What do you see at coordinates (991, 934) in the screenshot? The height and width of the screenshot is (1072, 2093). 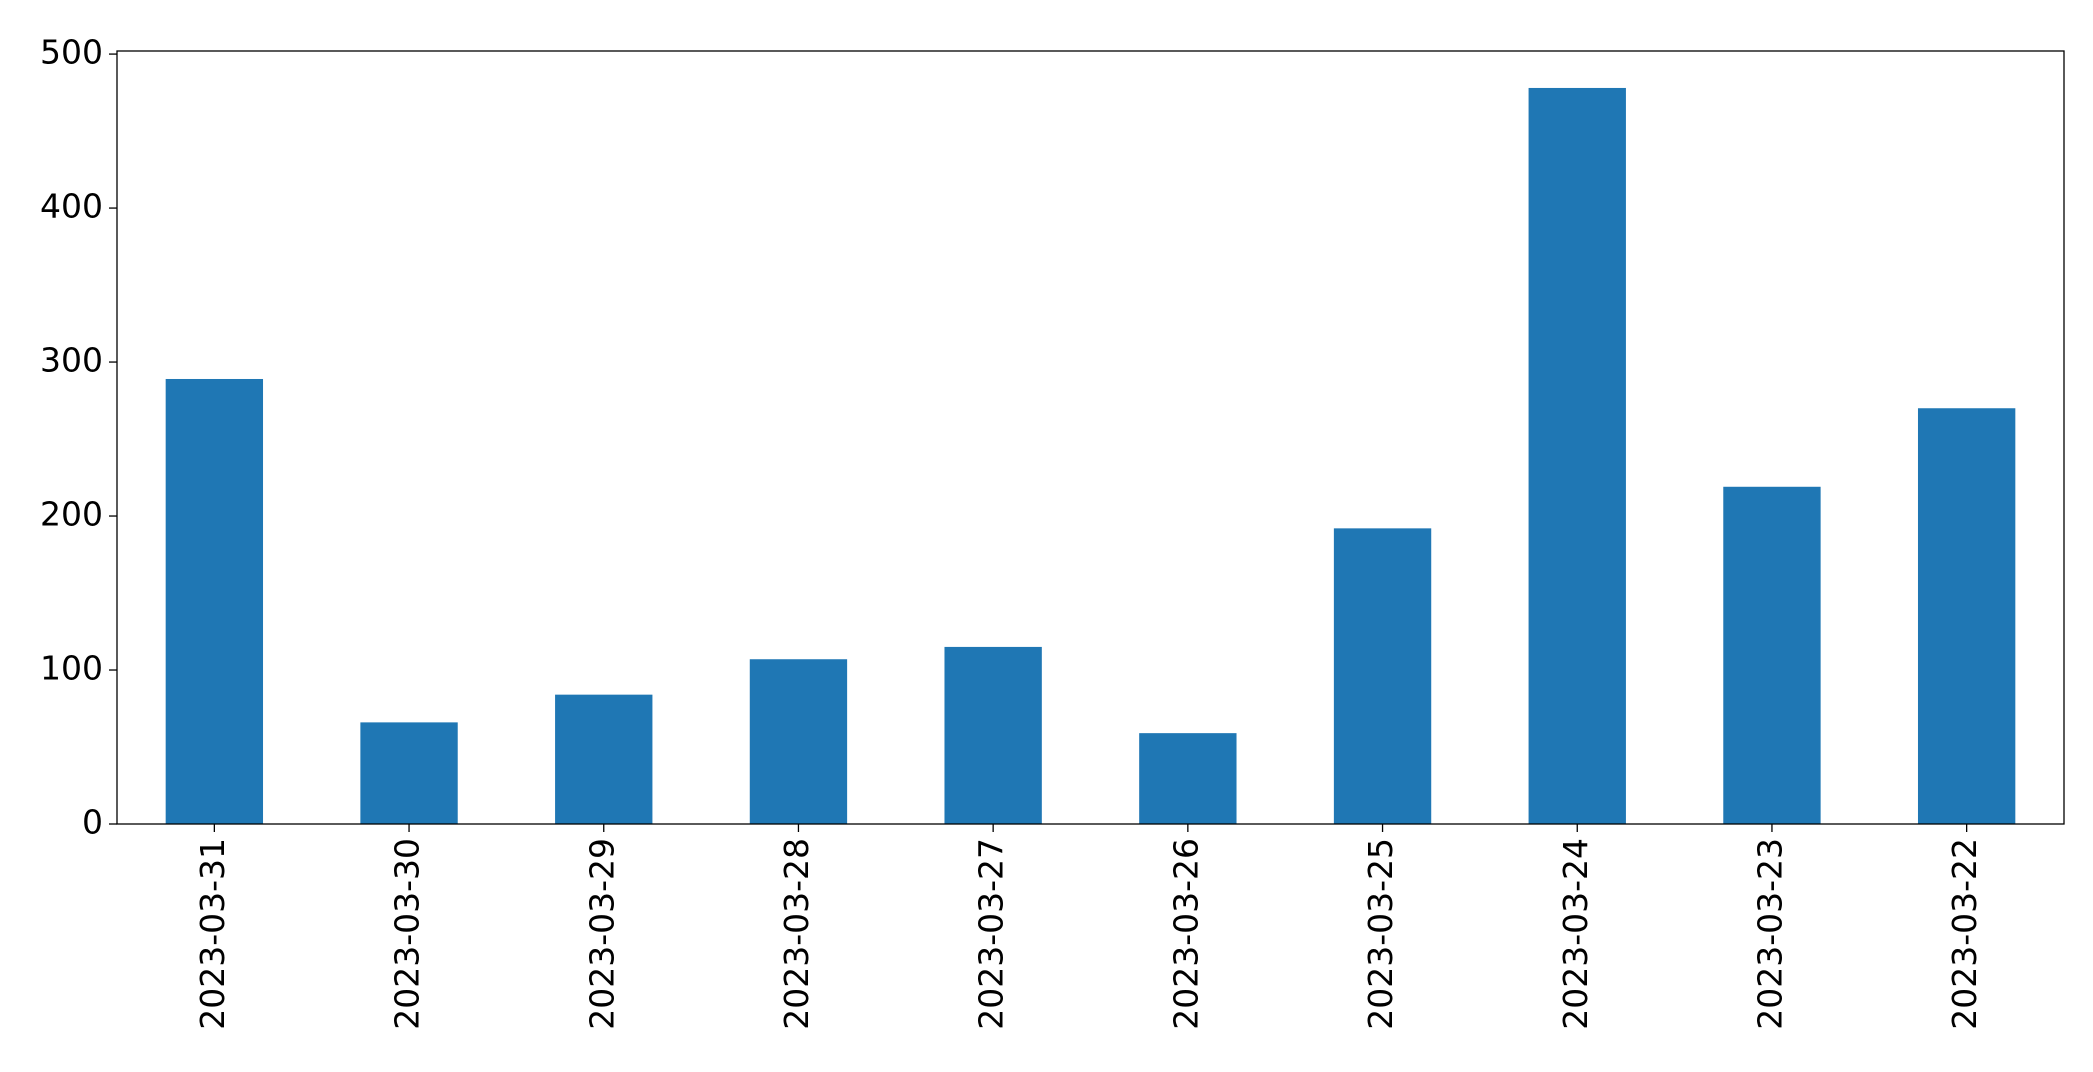 I see `x-tick-label: 2023-03-27` at bounding box center [991, 934].